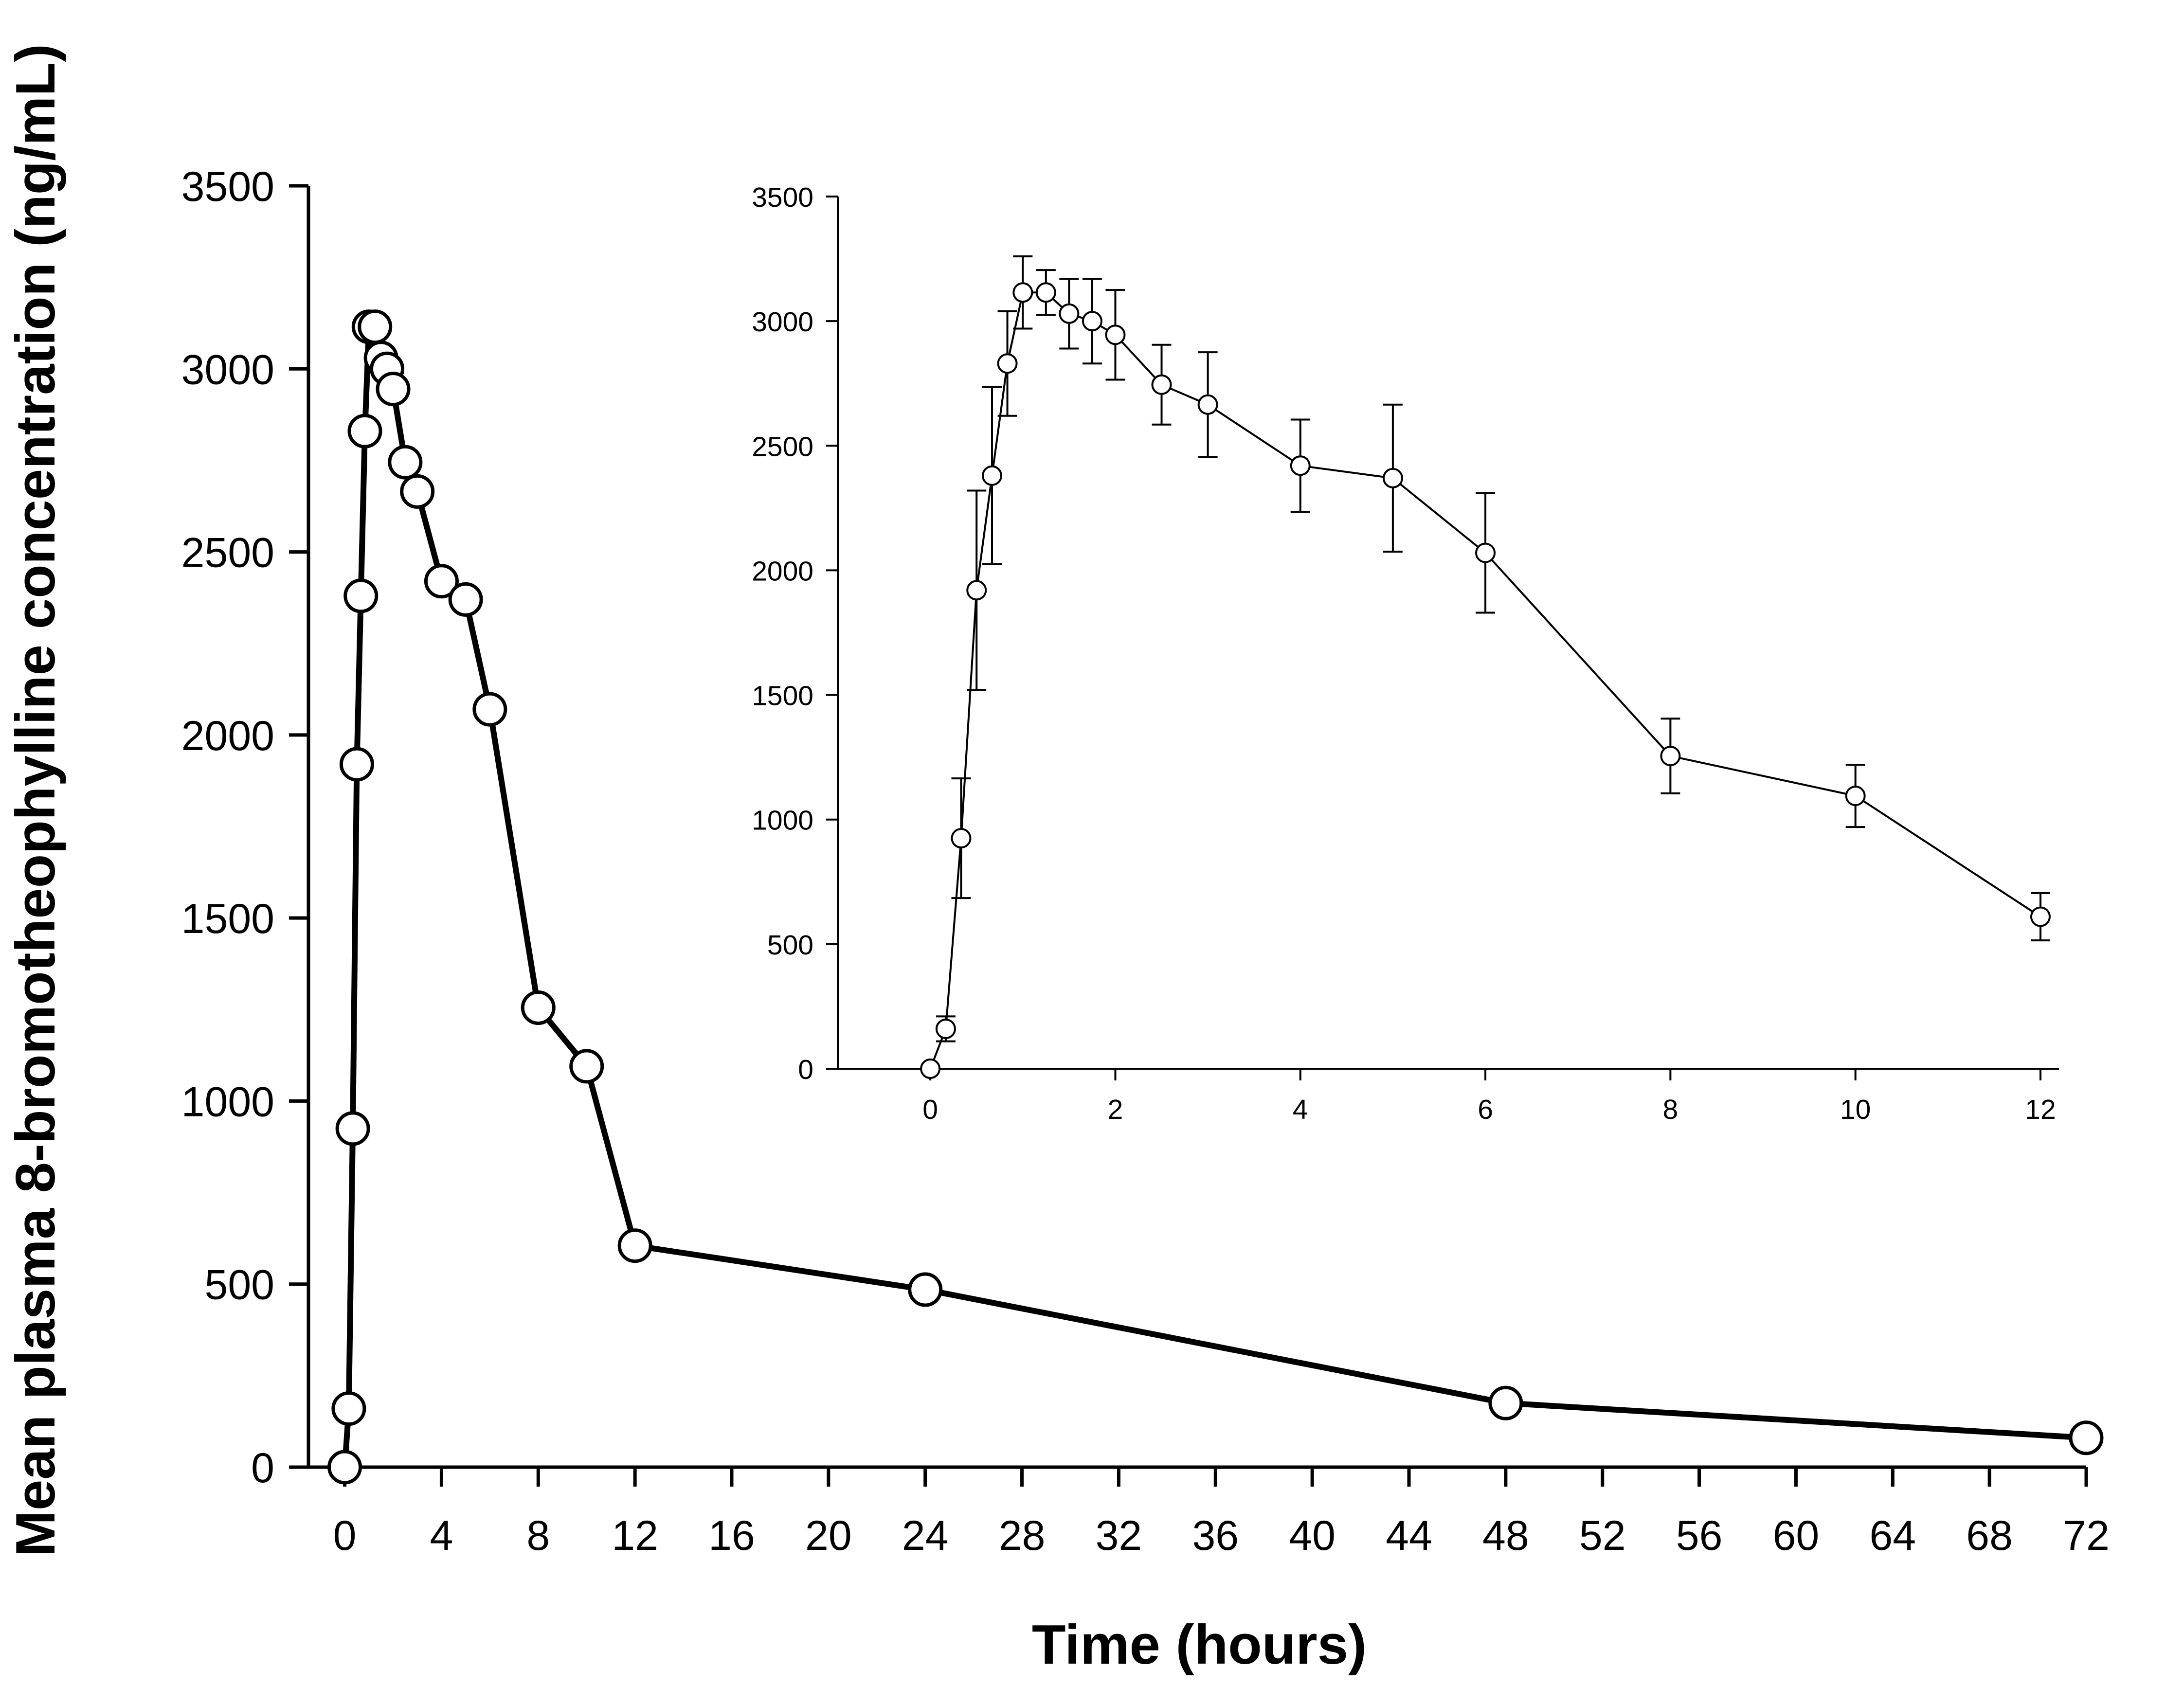 Image resolution: width=2184 pixels, height=1688 pixels. I want to click on main-y-tick-label: 3500, so click(227, 186).